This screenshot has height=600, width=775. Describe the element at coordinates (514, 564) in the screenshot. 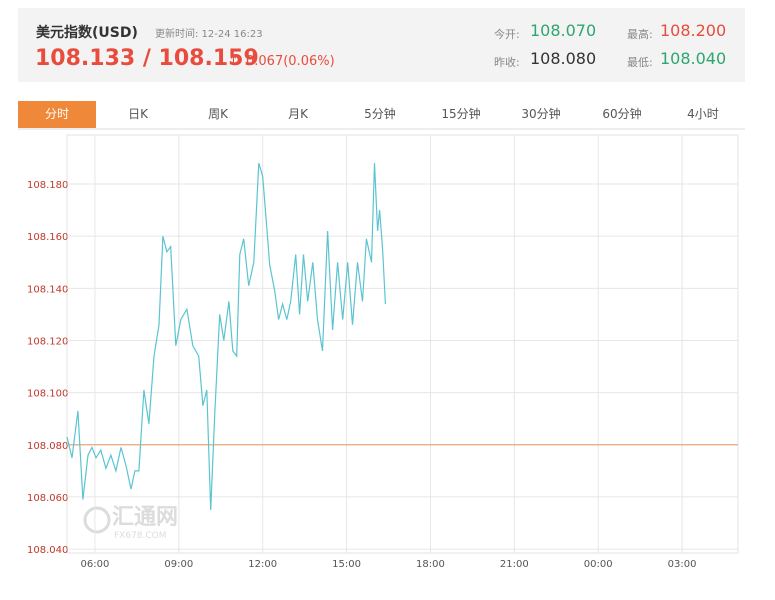

I see `x-tick-label: 21:00` at that location.